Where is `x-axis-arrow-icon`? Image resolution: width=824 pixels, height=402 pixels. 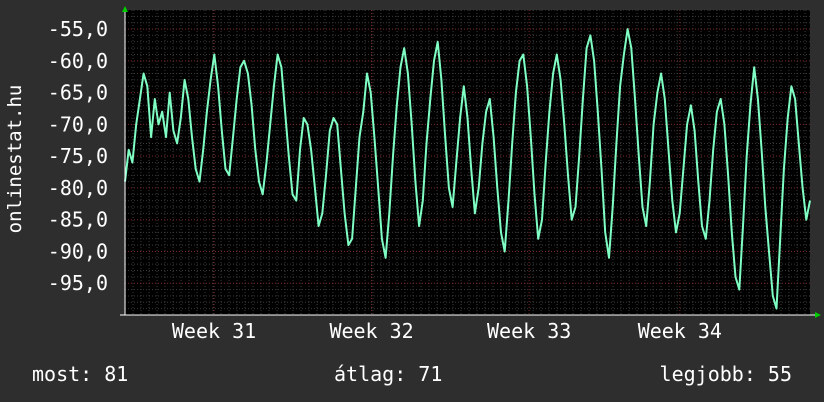 x-axis-arrow-icon is located at coordinates (818, 315).